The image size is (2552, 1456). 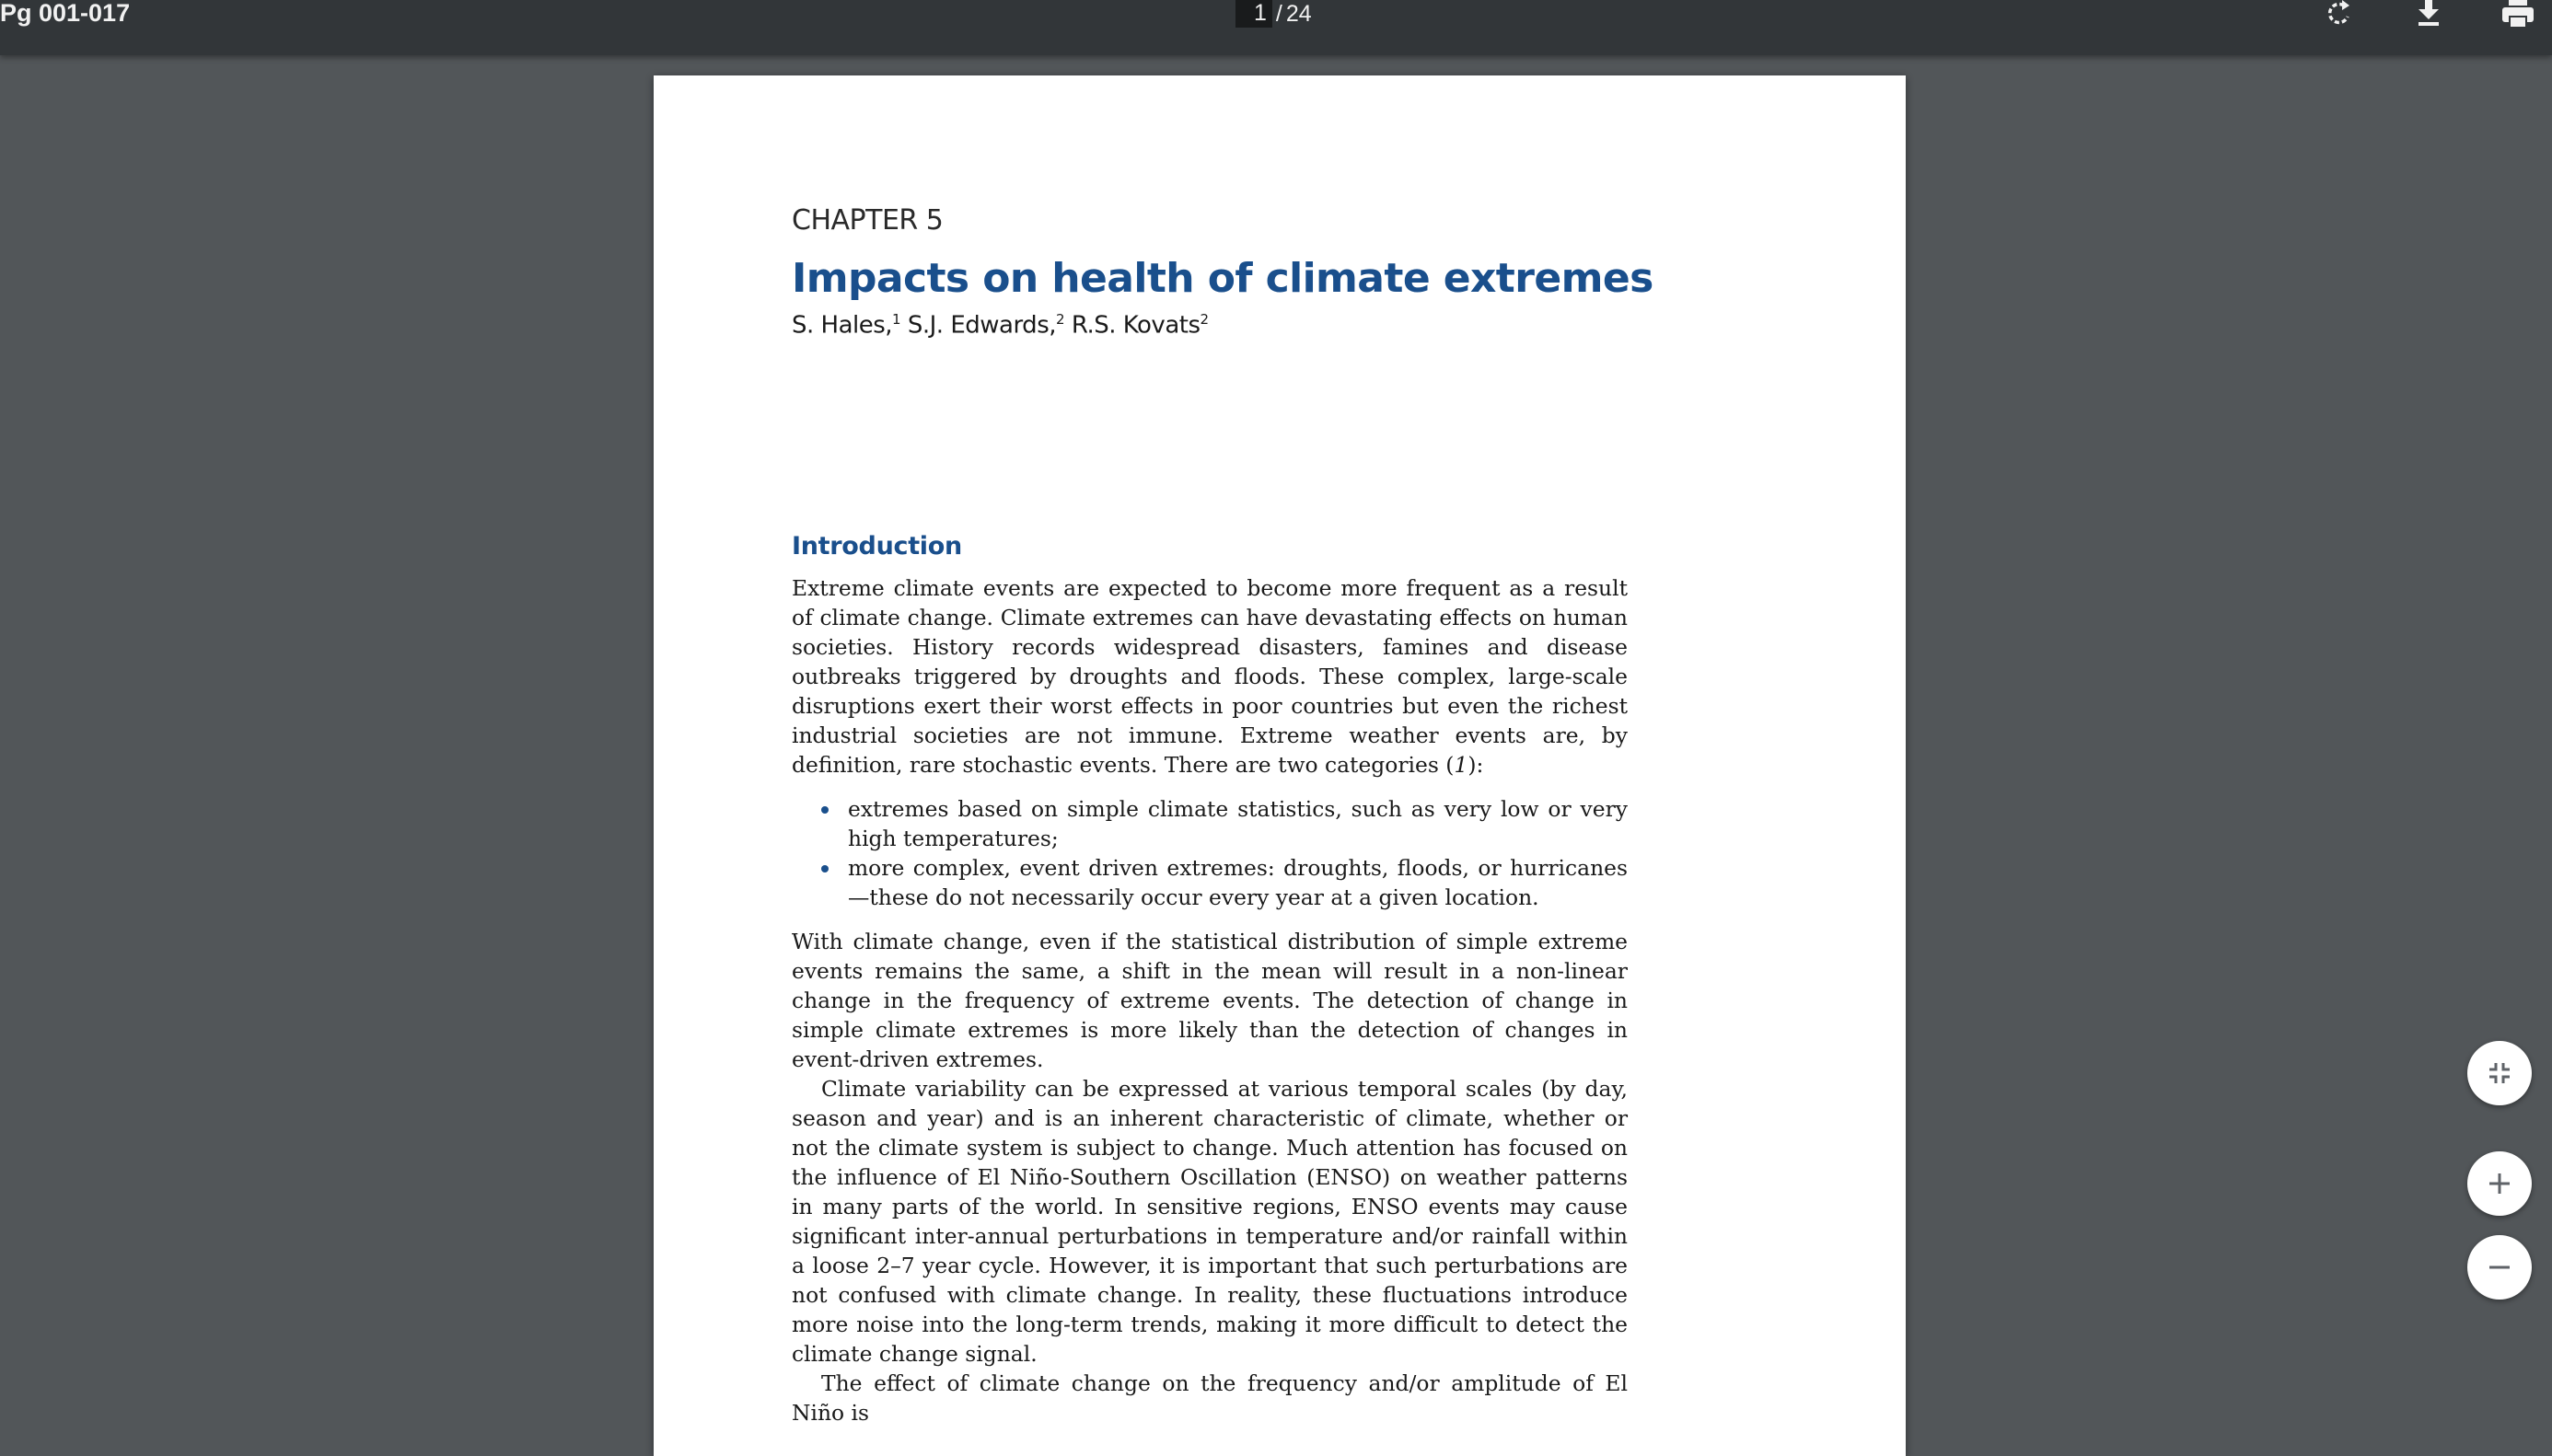 I want to click on author-name: R.S. Kovats, so click(x=1136, y=325).